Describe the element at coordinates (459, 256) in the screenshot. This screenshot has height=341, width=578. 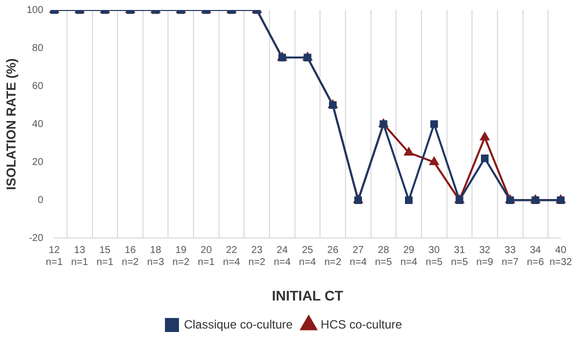
I see `x-tick-label: 31 n=5` at that location.